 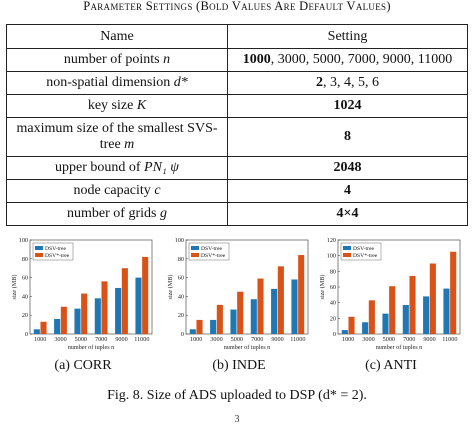 I want to click on y-tick-label: 120, so click(x=331, y=240).